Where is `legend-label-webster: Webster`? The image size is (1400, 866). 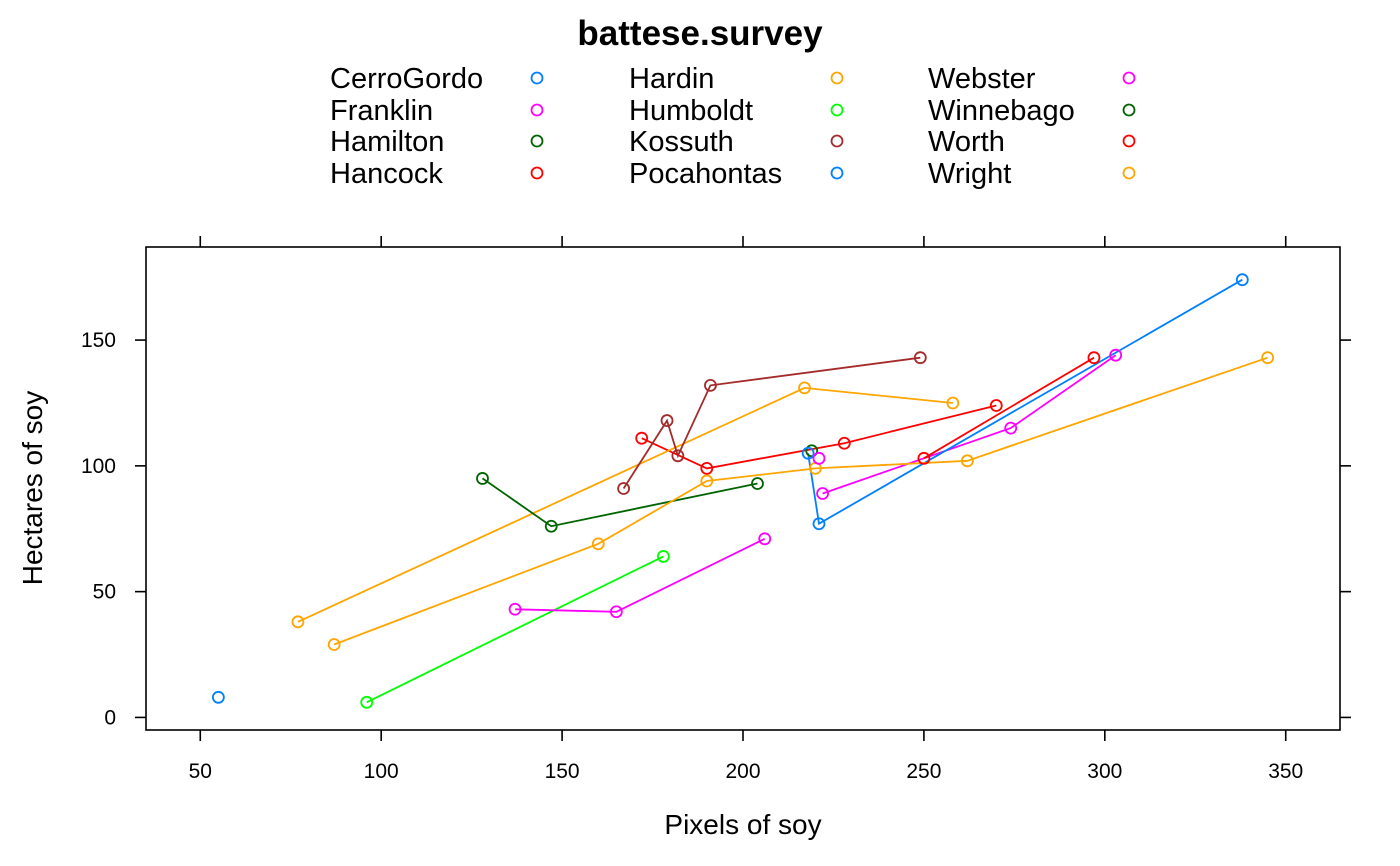
legend-label-webster: Webster is located at coordinates (982, 79).